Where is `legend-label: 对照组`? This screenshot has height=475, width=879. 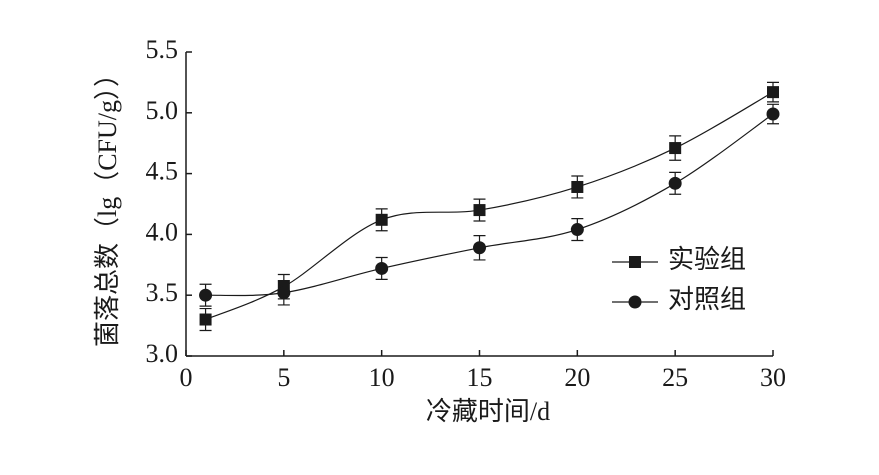 legend-label: 对照组 is located at coordinates (707, 299).